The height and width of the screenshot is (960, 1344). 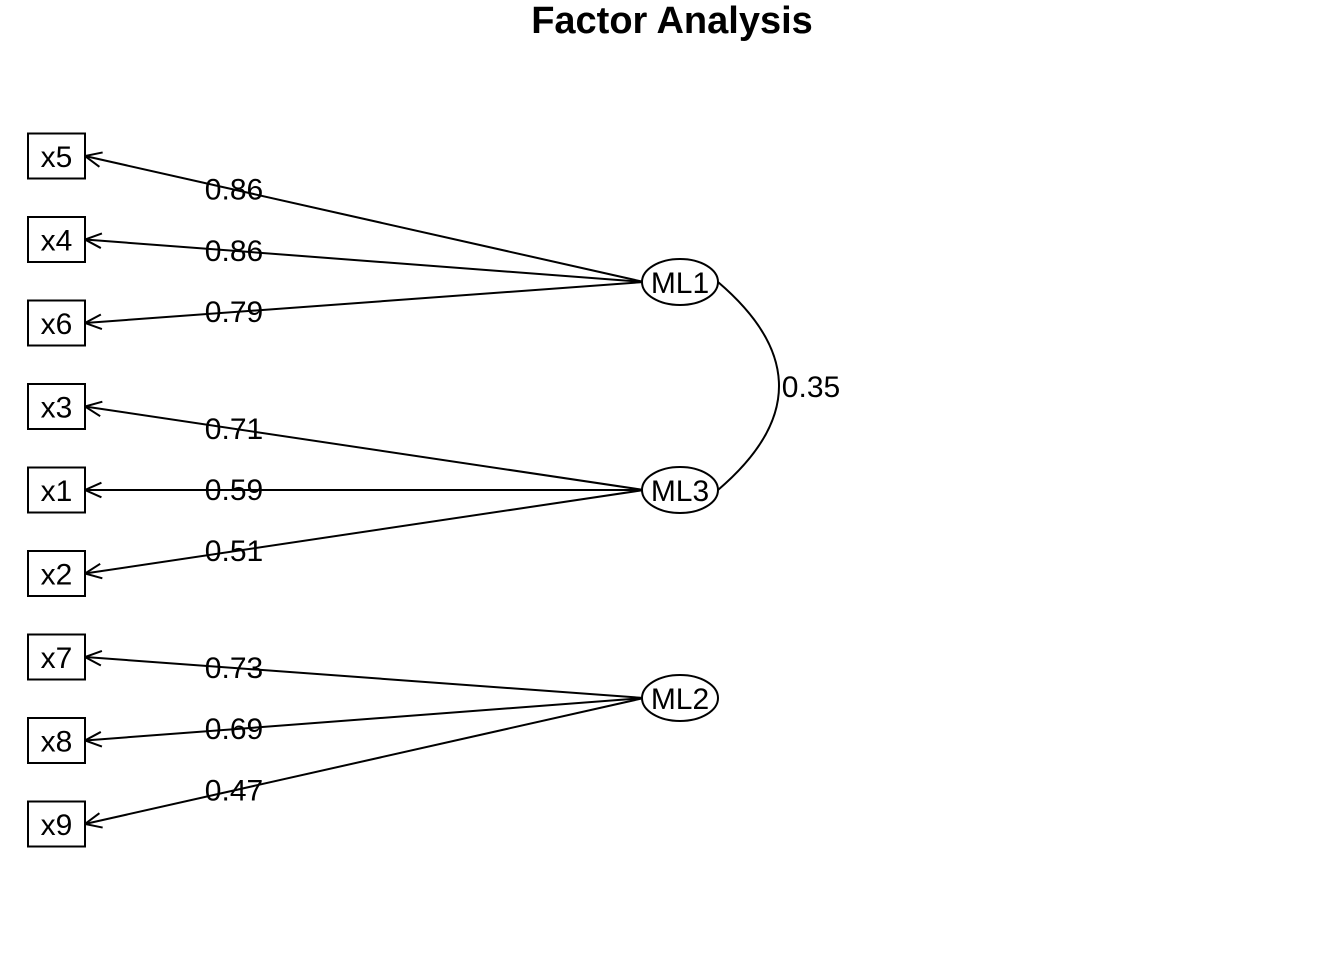 I want to click on correlation-curve-ML1-ML3, so click(x=748, y=386).